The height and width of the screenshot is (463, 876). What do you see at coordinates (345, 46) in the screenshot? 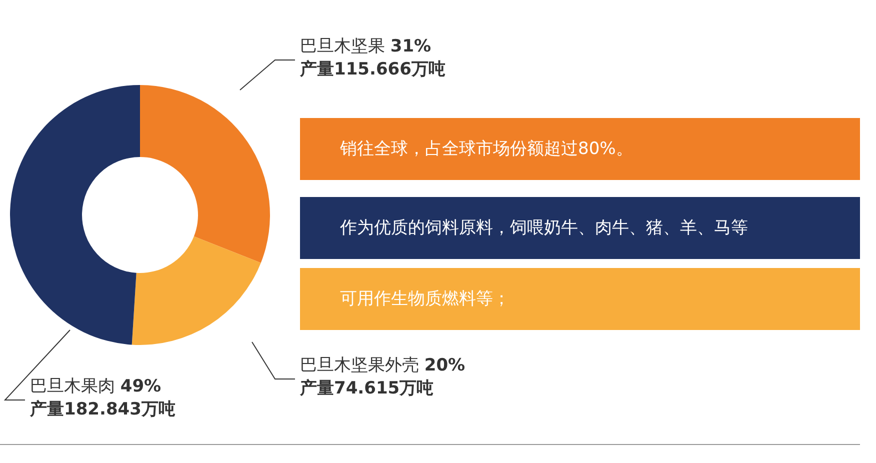
I see `slice-label: 巴旦木坚果` at bounding box center [345, 46].